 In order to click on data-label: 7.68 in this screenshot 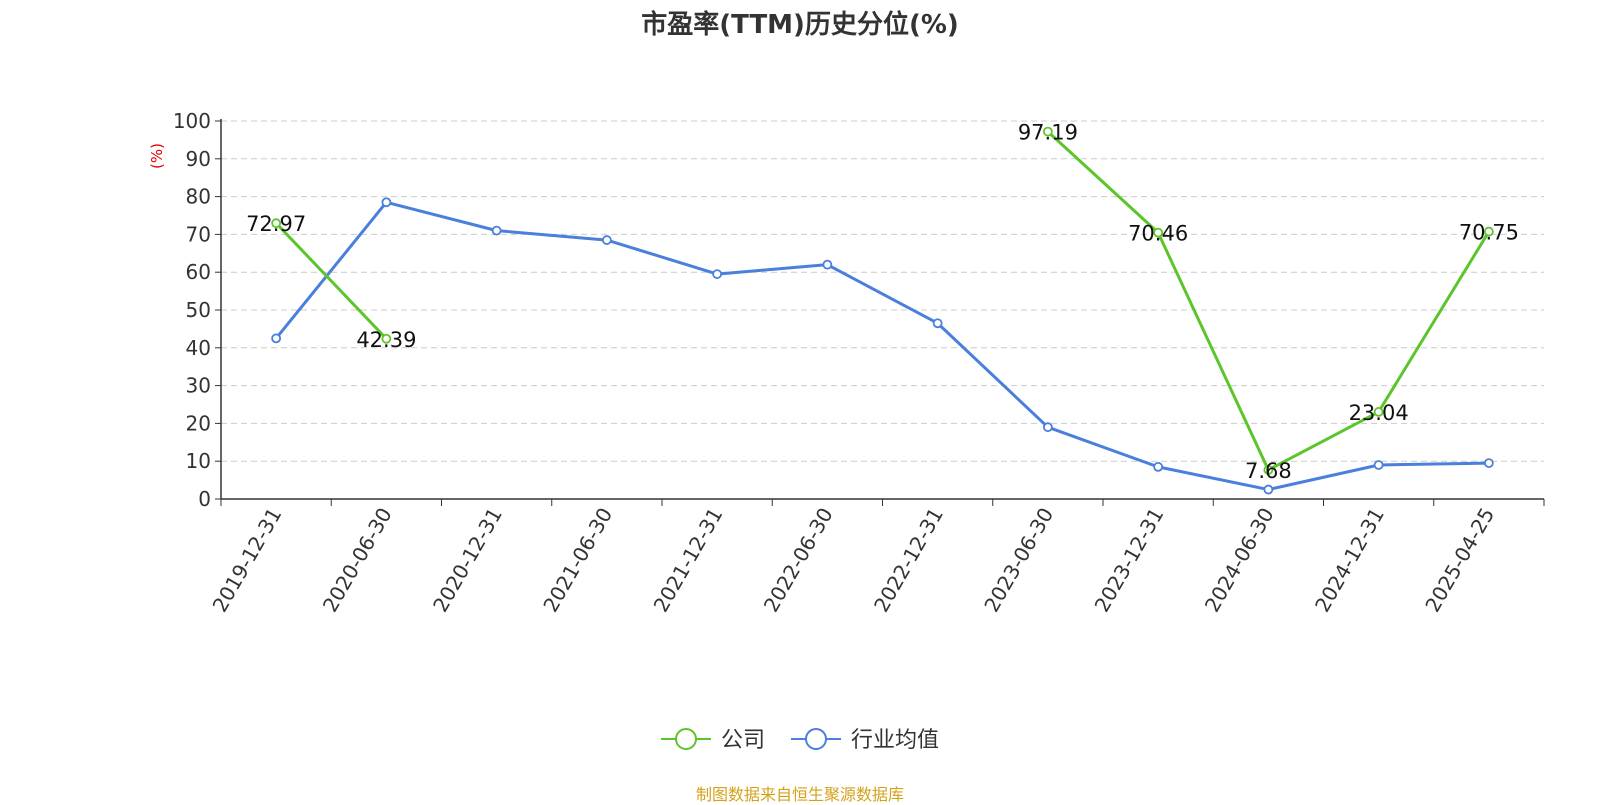, I will do `click(1268, 471)`.